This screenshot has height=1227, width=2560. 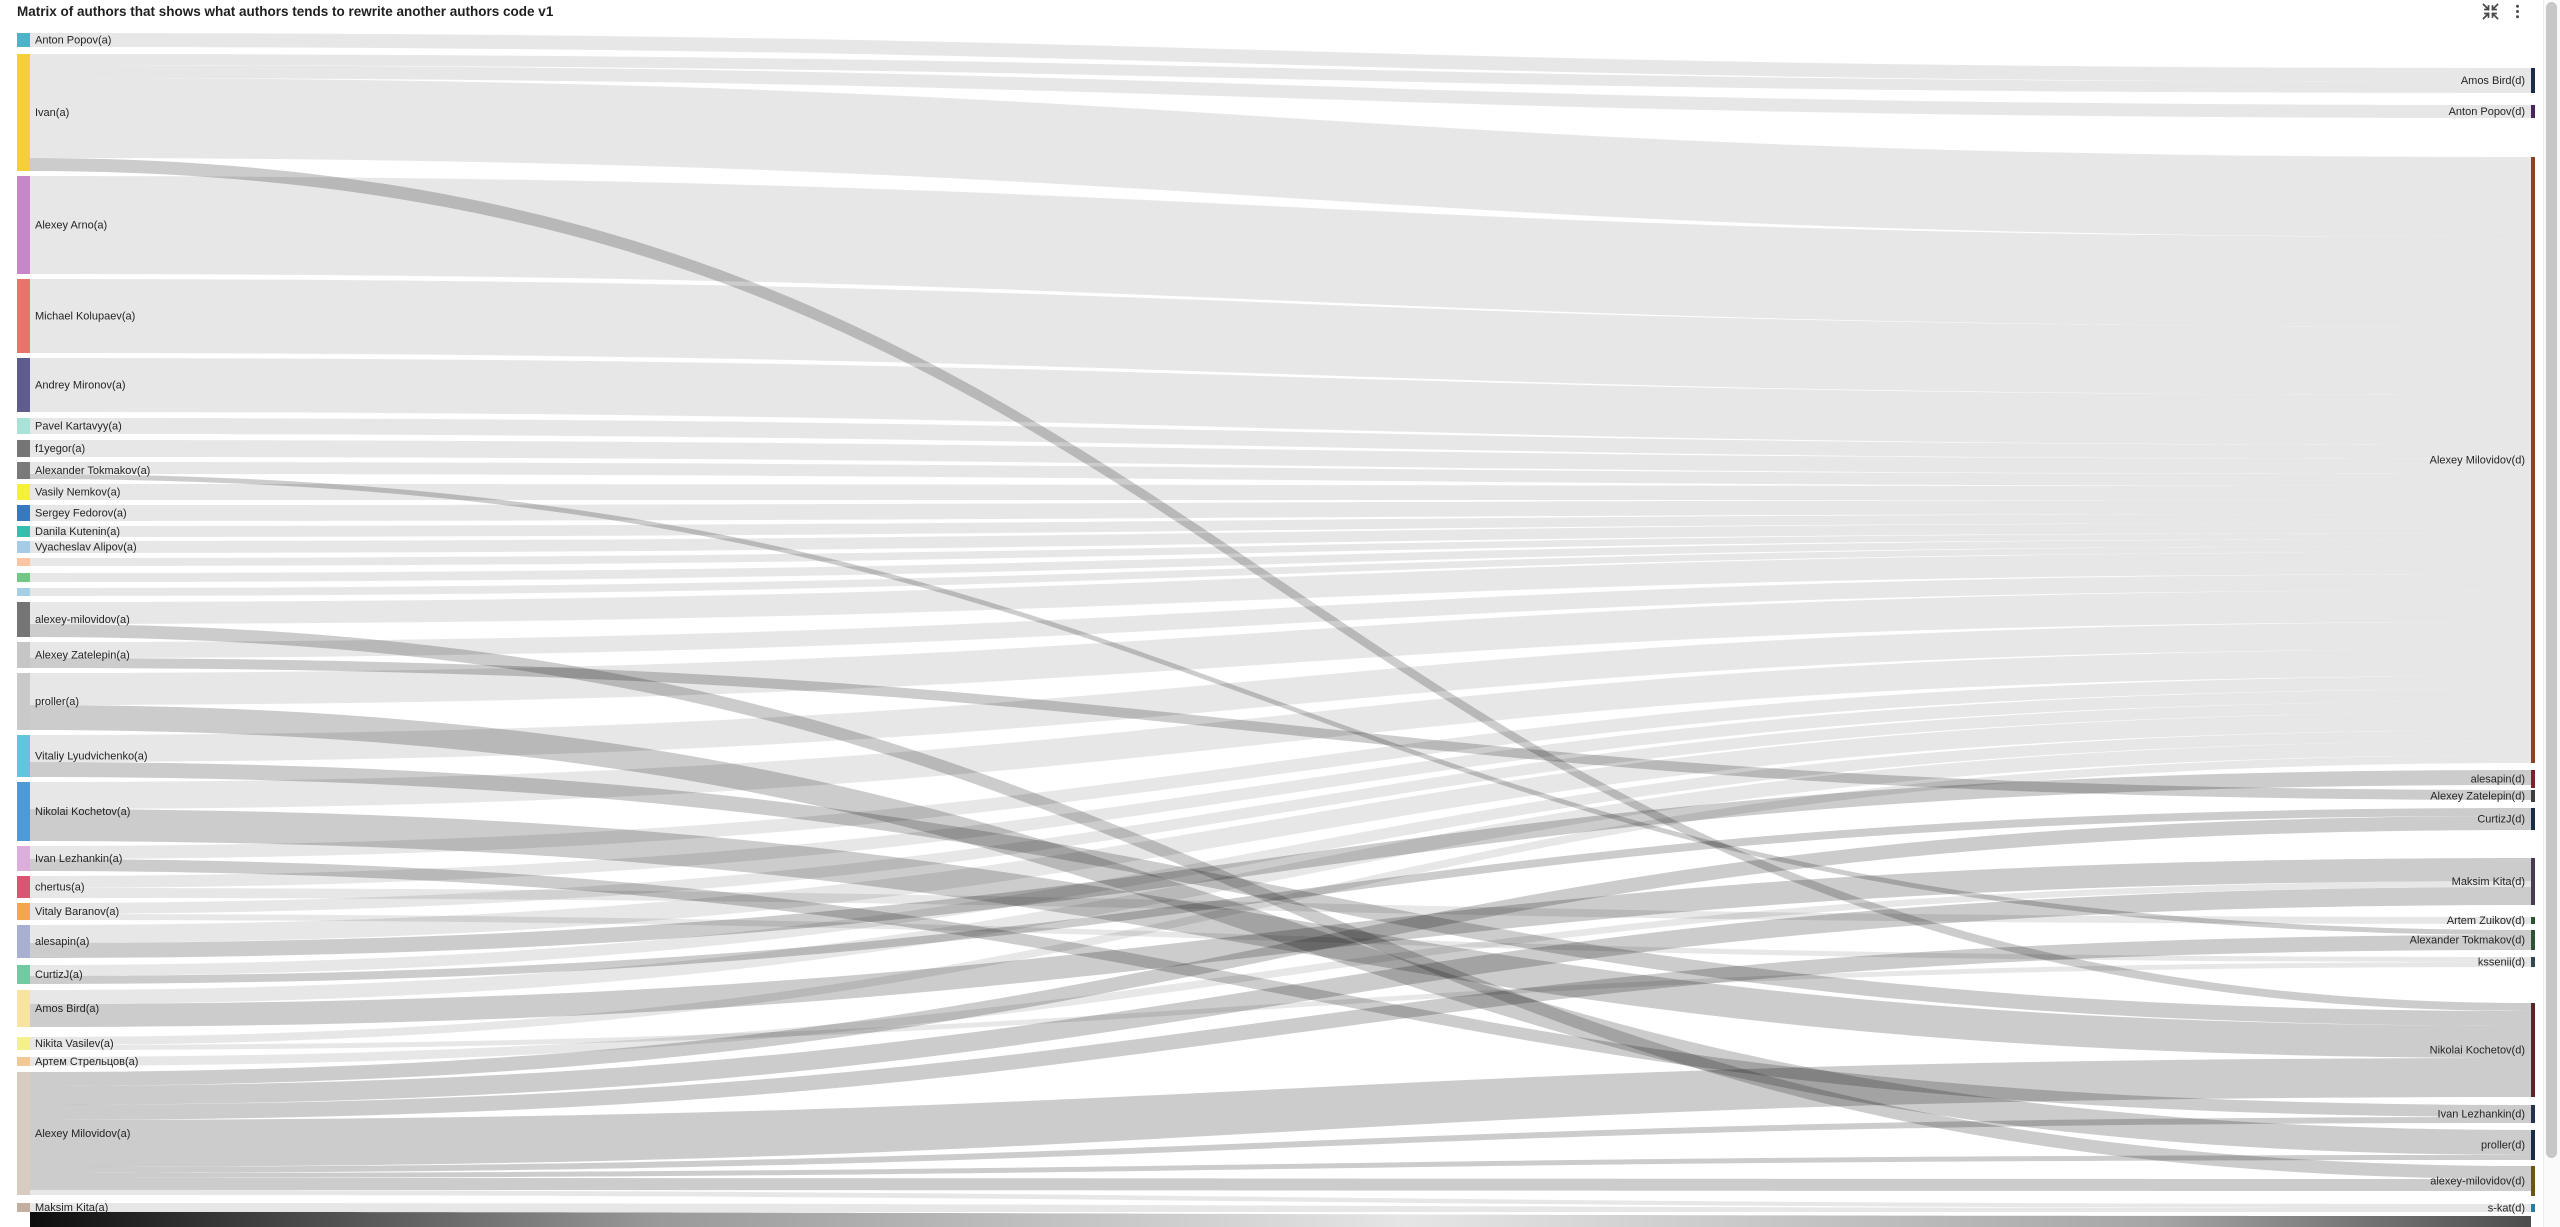 What do you see at coordinates (23, 531) in the screenshot?
I see `sankey-node-Danila-Kutenin-a-` at bounding box center [23, 531].